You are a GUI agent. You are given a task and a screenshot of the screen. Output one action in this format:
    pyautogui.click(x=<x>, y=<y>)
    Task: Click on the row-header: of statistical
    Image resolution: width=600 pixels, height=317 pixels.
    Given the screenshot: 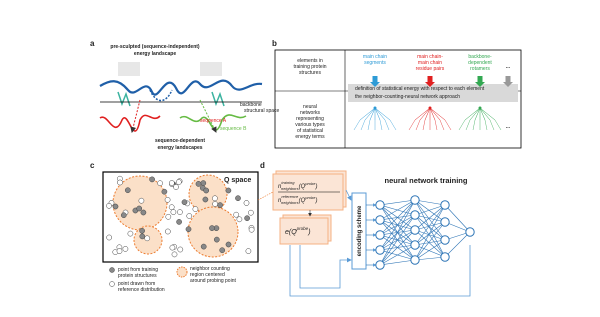 What is the action you would take?
    pyautogui.click(x=310, y=131)
    